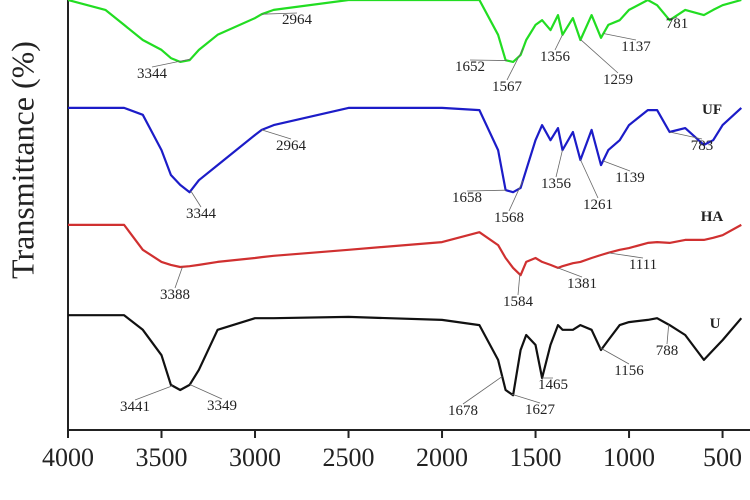  What do you see at coordinates (629, 371) in the screenshot?
I see `peak-label: 1156` at bounding box center [629, 371].